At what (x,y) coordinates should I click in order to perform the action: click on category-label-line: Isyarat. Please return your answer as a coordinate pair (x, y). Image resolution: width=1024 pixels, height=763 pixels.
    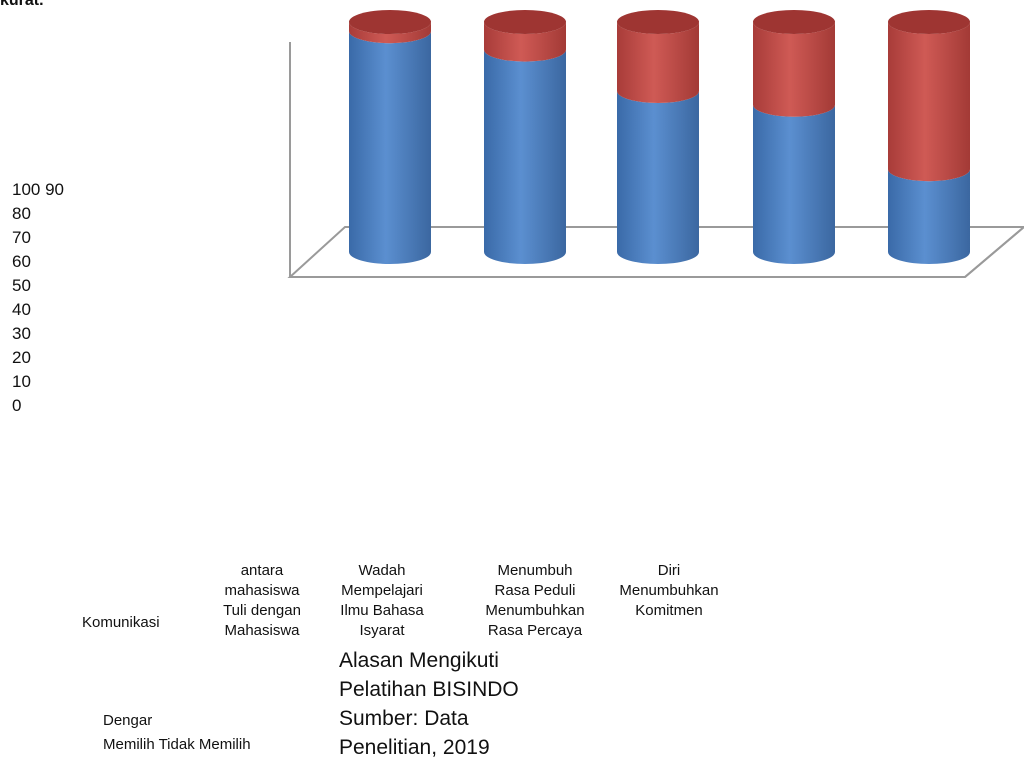
    Looking at the image, I should click on (382, 630).